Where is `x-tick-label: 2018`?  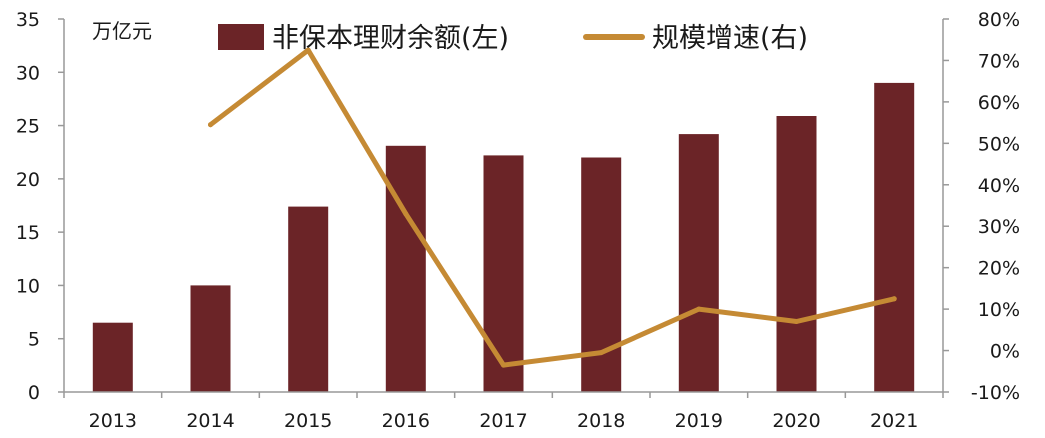 x-tick-label: 2018 is located at coordinates (601, 421).